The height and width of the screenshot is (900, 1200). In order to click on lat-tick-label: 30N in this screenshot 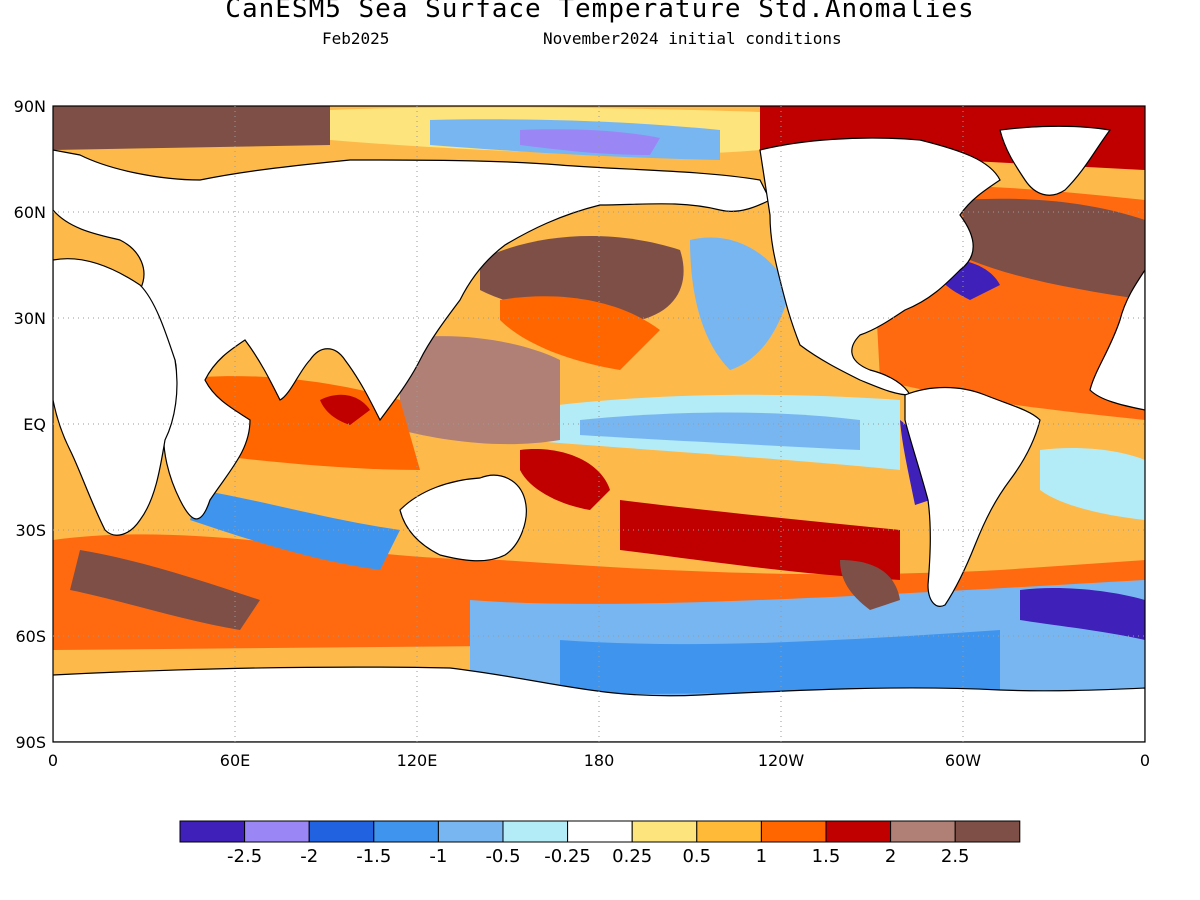, I will do `click(30, 318)`.